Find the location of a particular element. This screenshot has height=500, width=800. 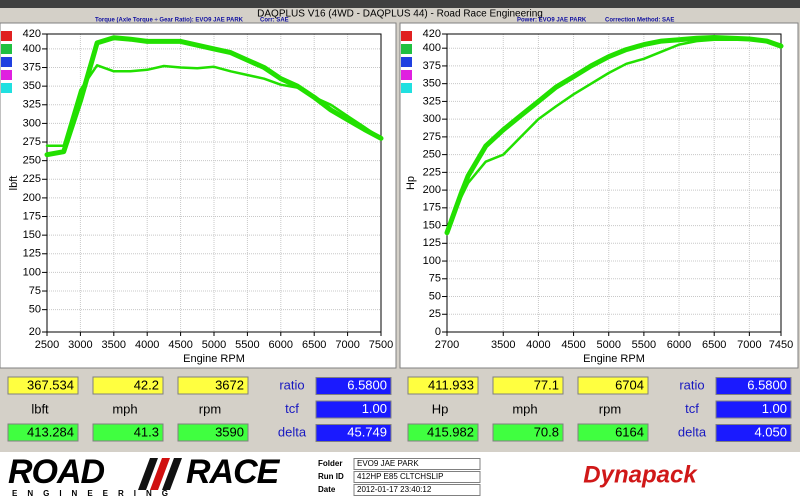

readout-value: 413.284 is located at coordinates (50, 431).